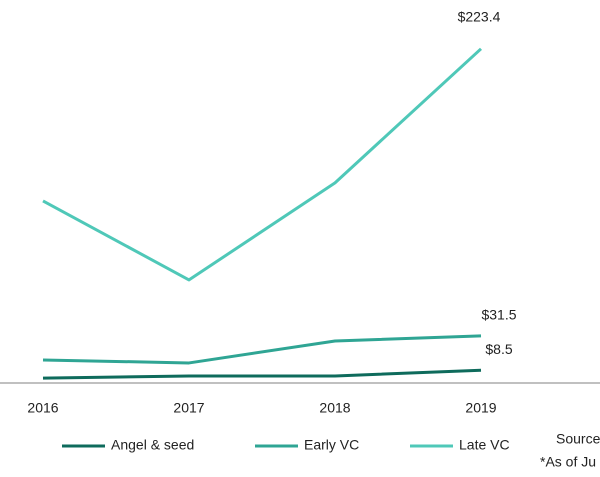 The height and width of the screenshot is (477, 600). I want to click on legend-label: Angel & seed, so click(152, 445).